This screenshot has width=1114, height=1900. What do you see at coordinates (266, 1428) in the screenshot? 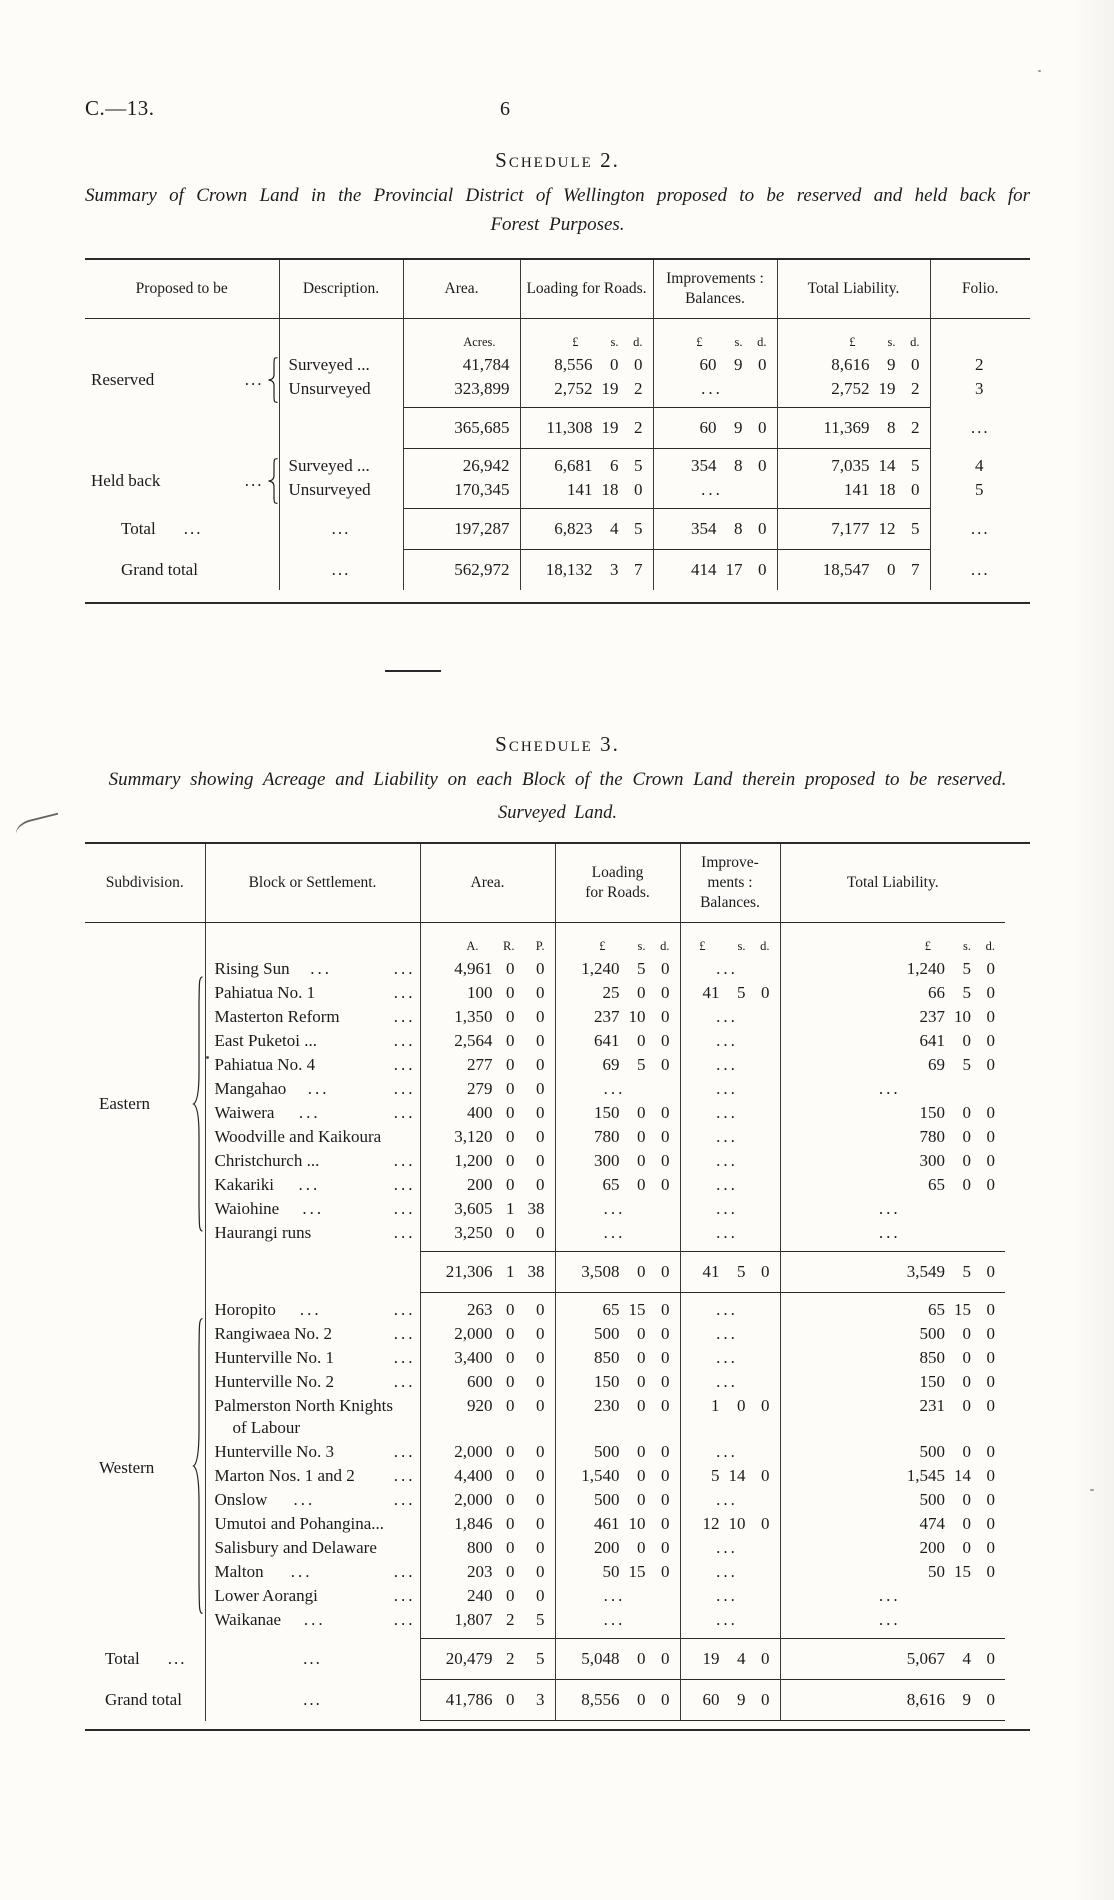
I see `block-name-line: of Labour` at bounding box center [266, 1428].